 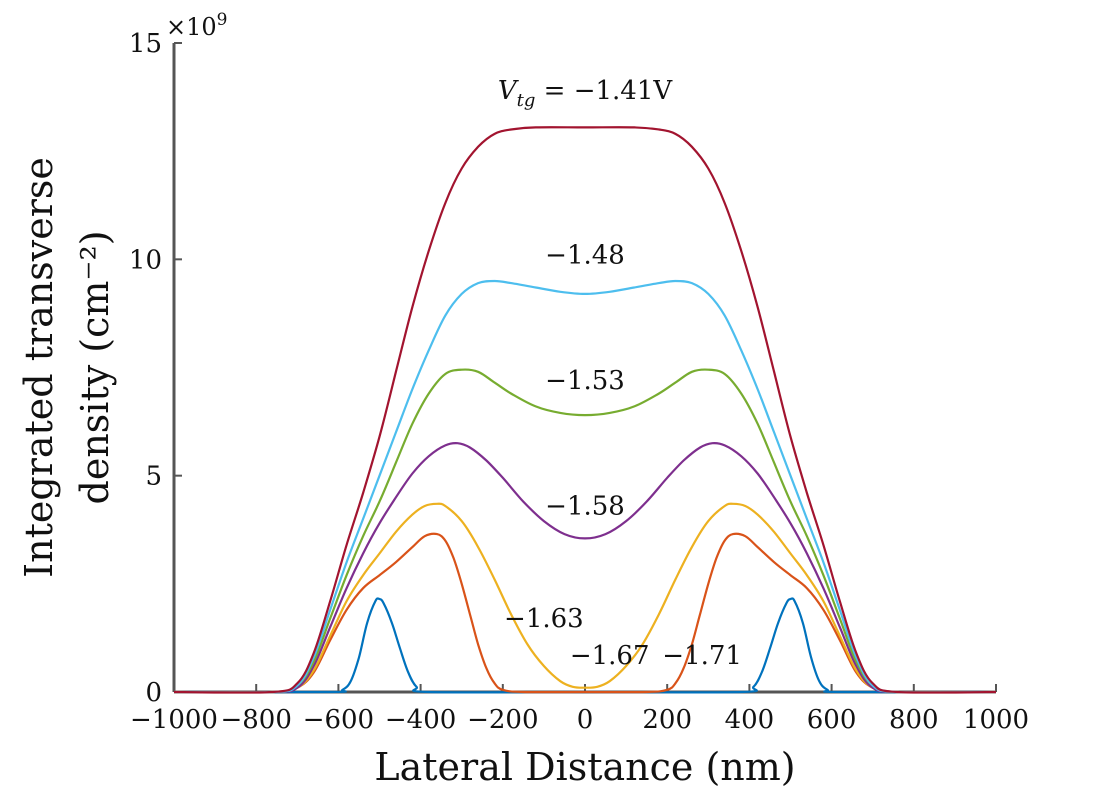 What do you see at coordinates (996, 720) in the screenshot?
I see `x-tick-label: 1000` at bounding box center [996, 720].